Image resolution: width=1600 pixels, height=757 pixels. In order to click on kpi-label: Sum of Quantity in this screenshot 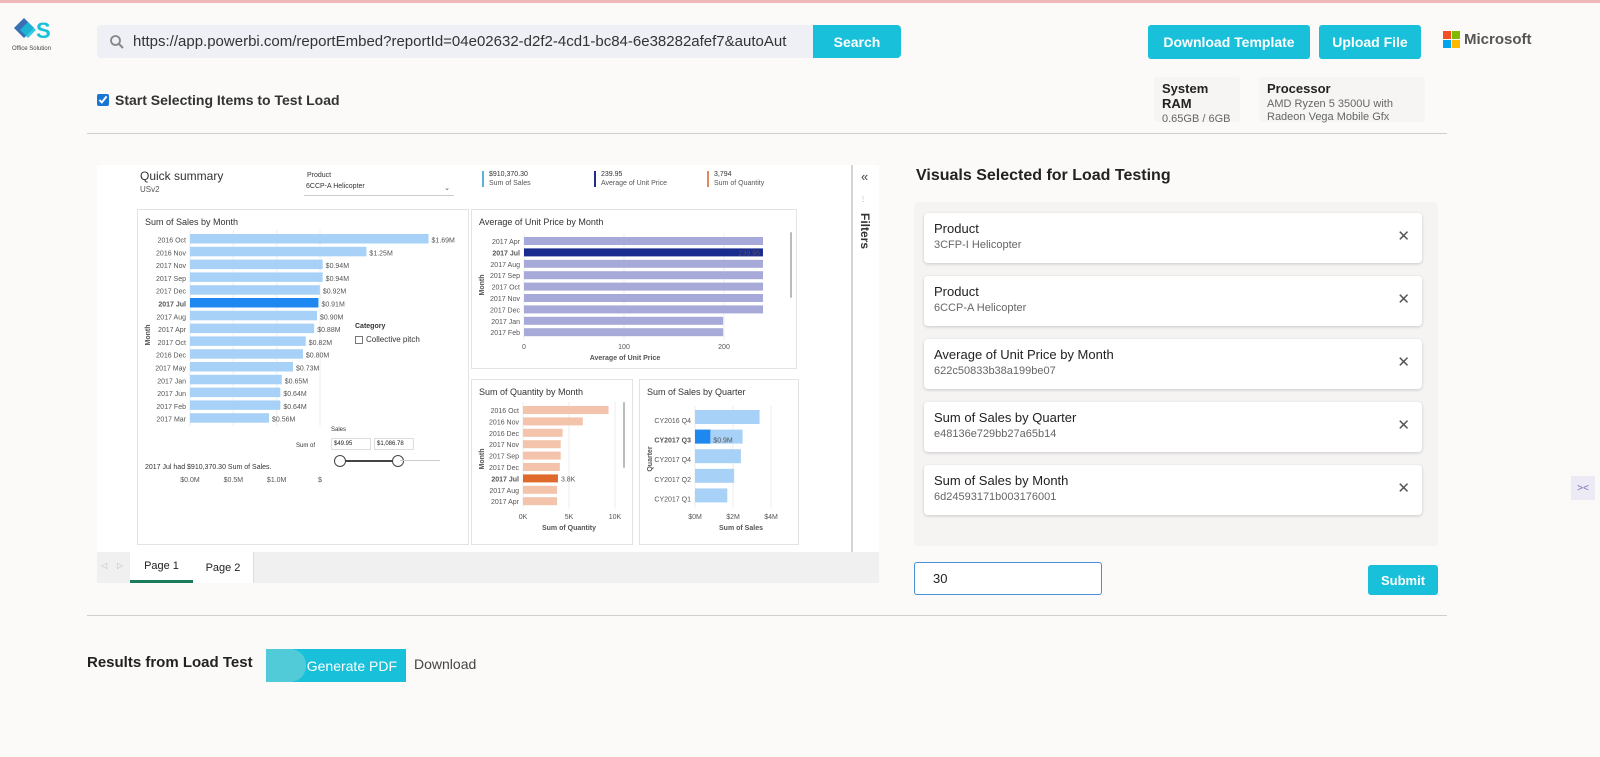, I will do `click(739, 183)`.